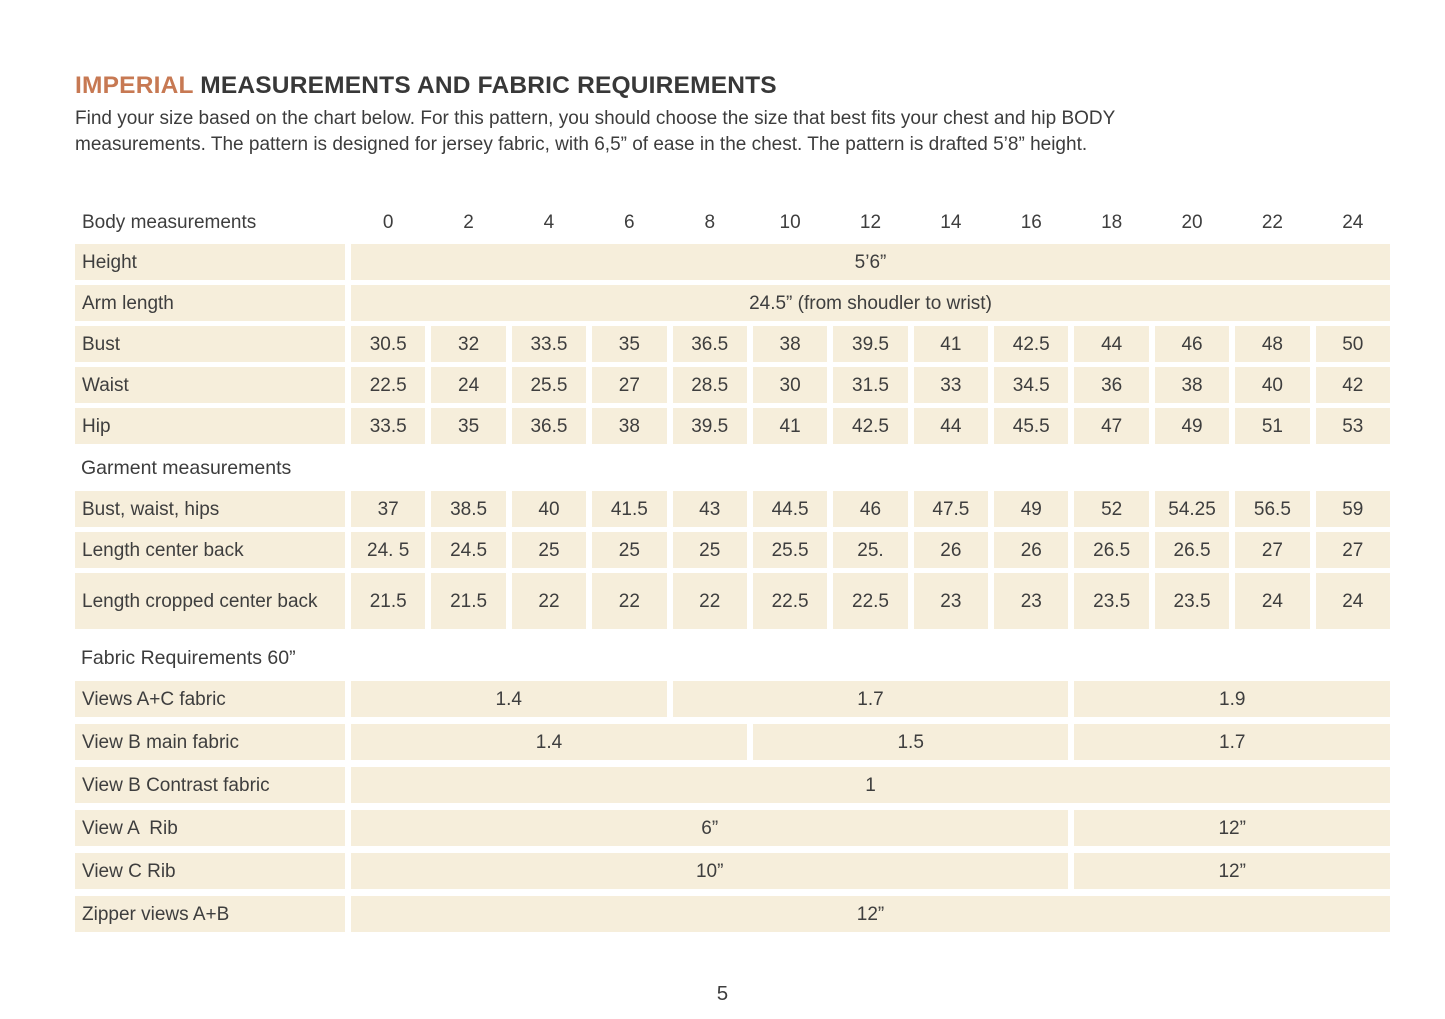 The height and width of the screenshot is (1019, 1445). Describe the element at coordinates (1352, 344) in the screenshot. I see `value-cell: 50` at that location.